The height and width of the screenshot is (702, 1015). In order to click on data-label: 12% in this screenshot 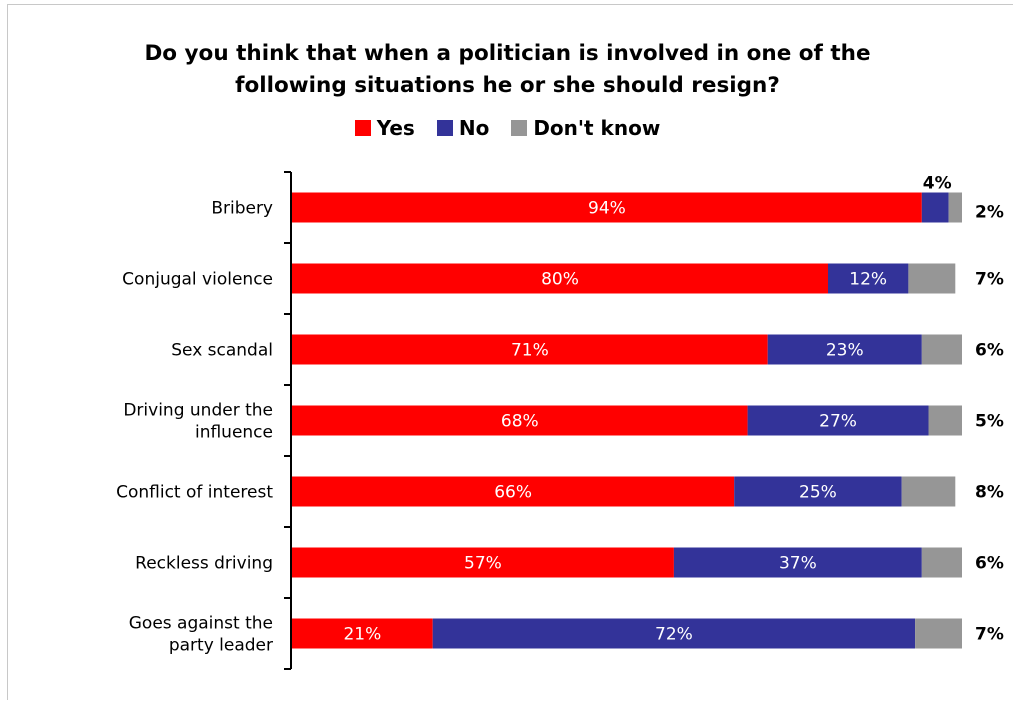, I will do `click(868, 280)`.